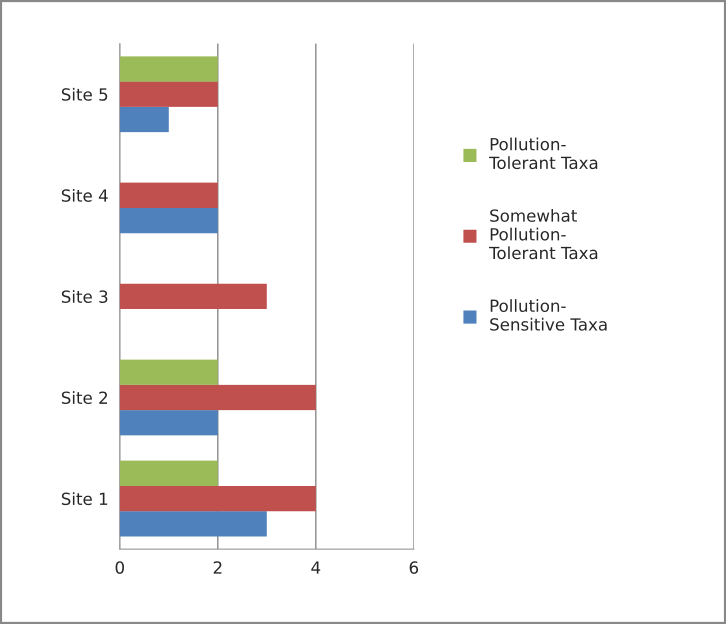  I want to click on x-tick-label: 0, so click(120, 567).